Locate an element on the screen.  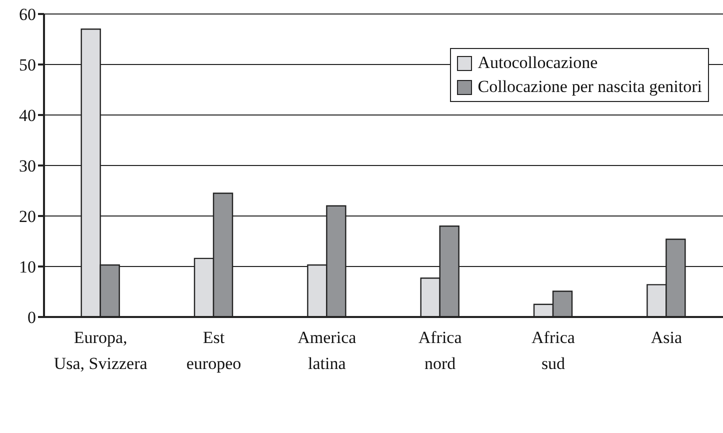
y-tick-label: 10 is located at coordinates (27, 267).